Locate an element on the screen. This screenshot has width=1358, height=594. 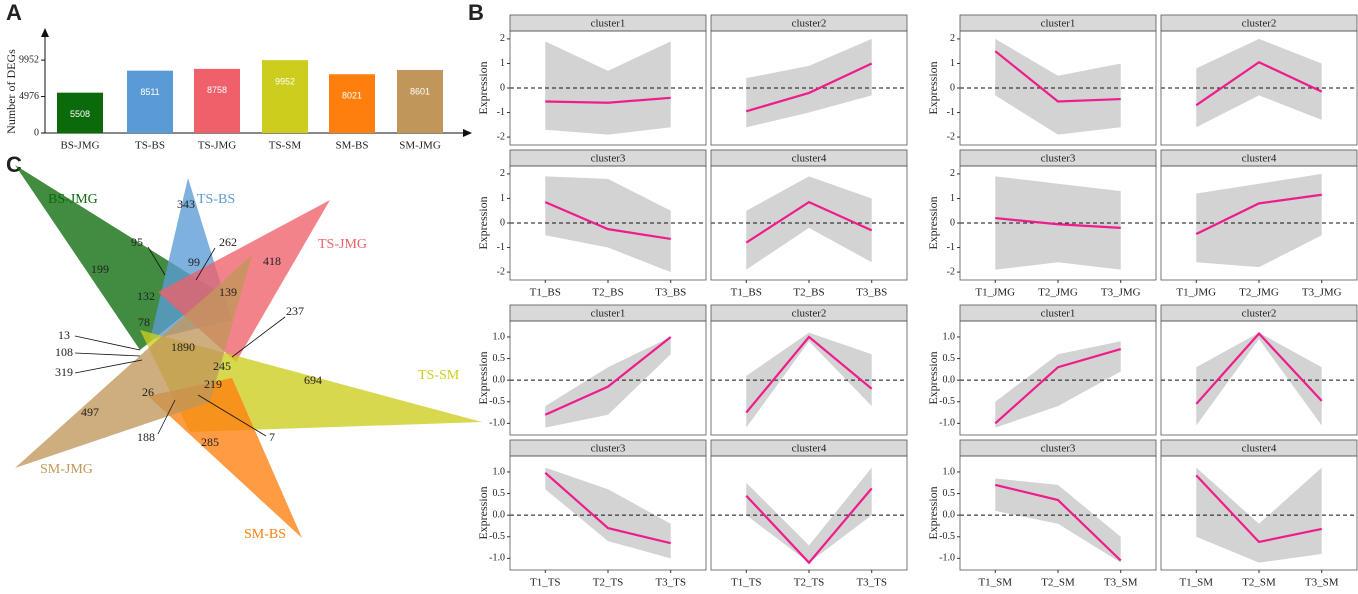
region-count: 319 is located at coordinates (64, 372).